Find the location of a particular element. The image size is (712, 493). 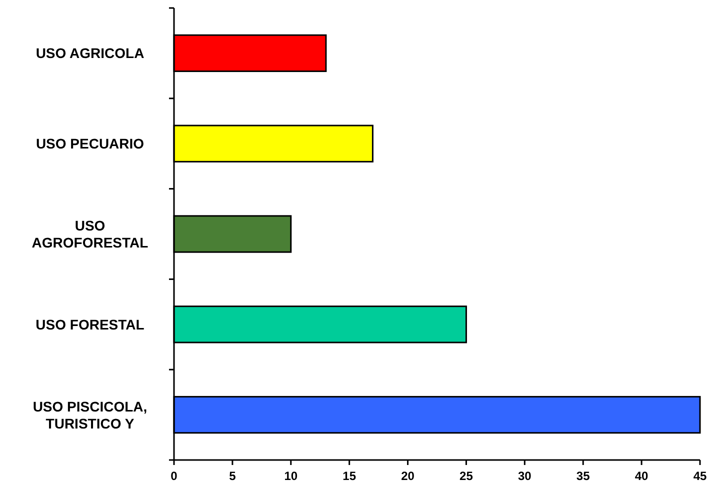

x-tick-label: 5 is located at coordinates (232, 476).